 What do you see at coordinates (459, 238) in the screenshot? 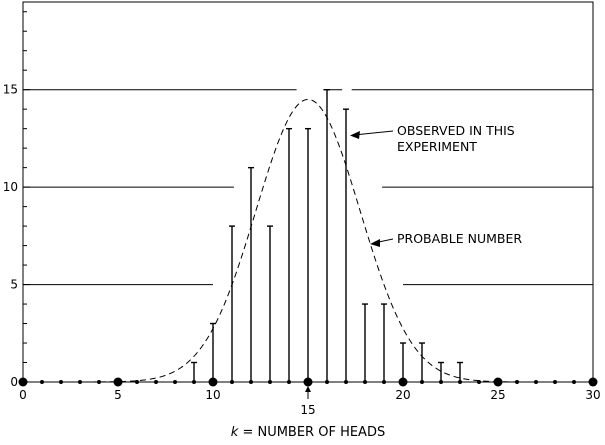
I see `annotation-probable: PROBABLE NUMBER` at bounding box center [459, 238].